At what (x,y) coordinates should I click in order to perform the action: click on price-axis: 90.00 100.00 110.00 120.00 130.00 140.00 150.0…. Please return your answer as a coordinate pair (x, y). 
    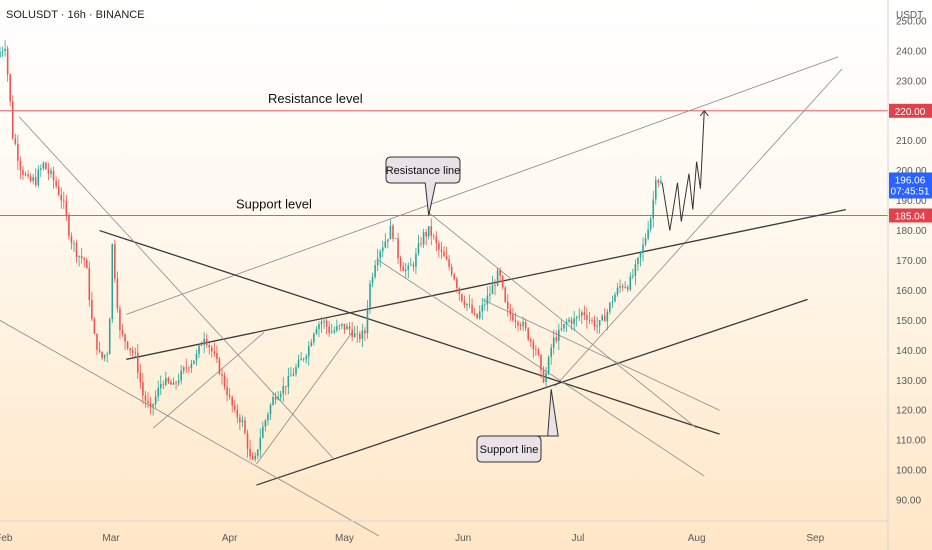
    Looking at the image, I should click on (911, 261).